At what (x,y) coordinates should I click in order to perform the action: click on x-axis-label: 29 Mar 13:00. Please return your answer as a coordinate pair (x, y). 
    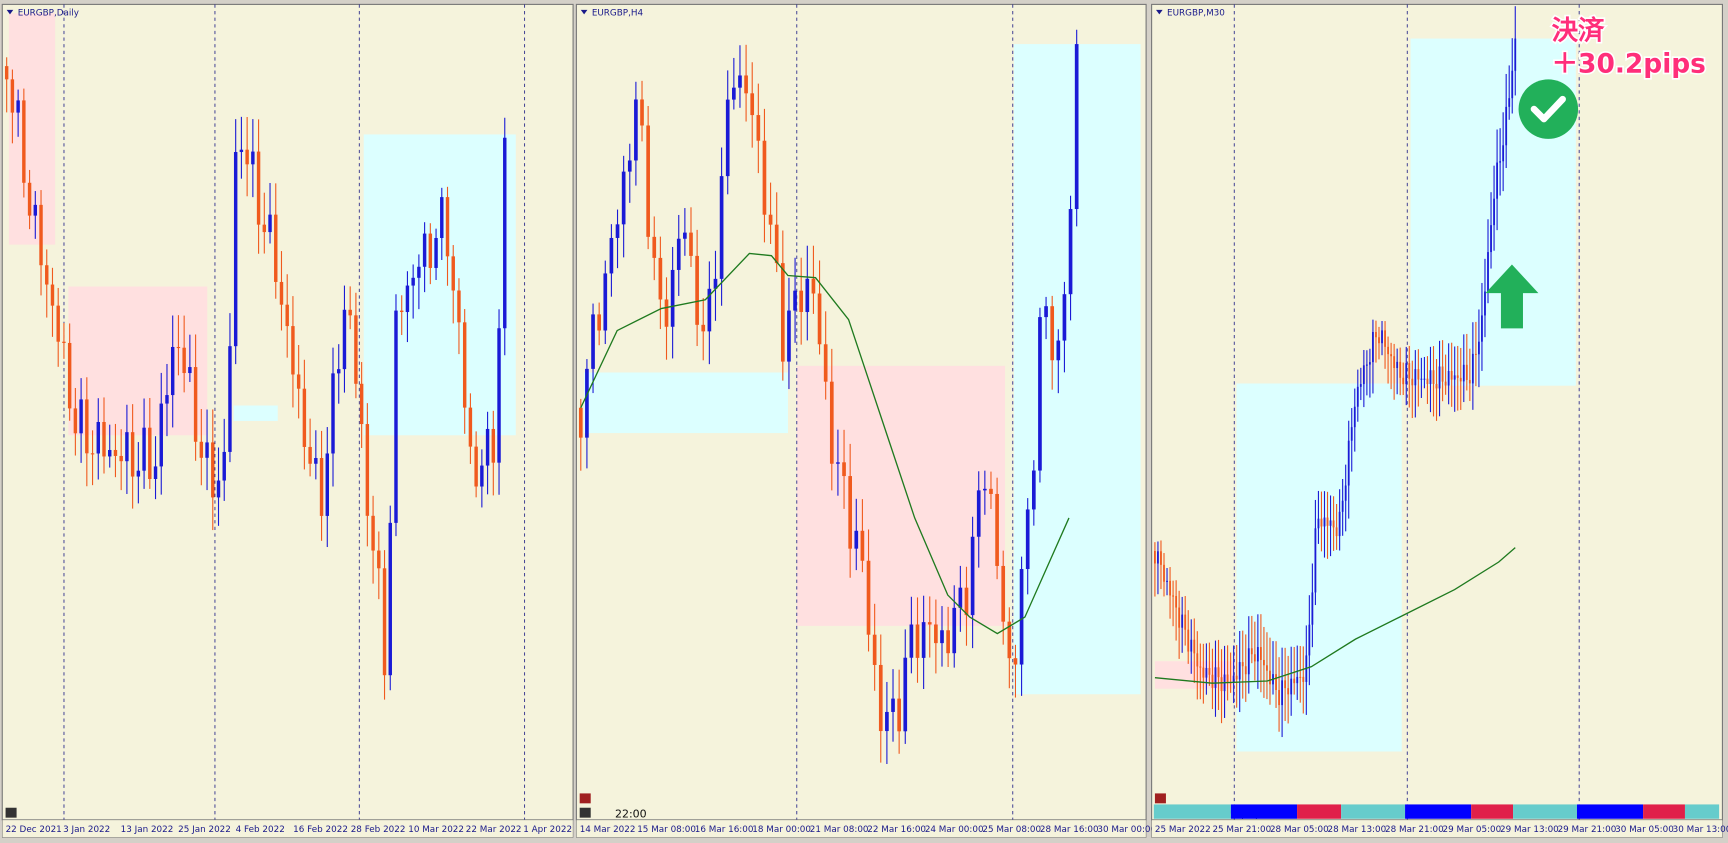
    Looking at the image, I should click on (1529, 830).